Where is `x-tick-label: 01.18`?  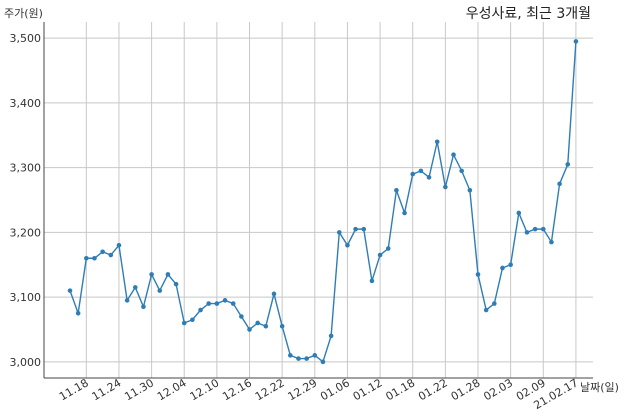 x-tick-label: 01.18 is located at coordinates (400, 389).